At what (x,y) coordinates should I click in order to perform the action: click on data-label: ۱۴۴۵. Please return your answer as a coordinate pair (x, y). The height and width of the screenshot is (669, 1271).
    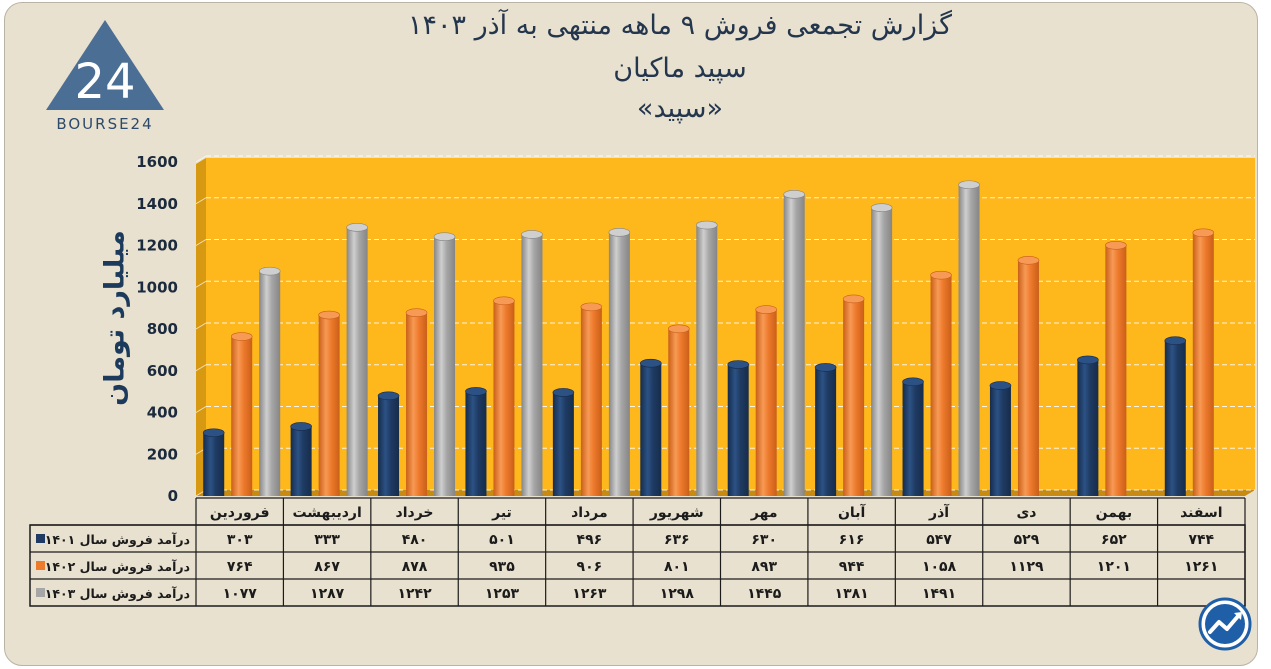
    Looking at the image, I should click on (764, 594).